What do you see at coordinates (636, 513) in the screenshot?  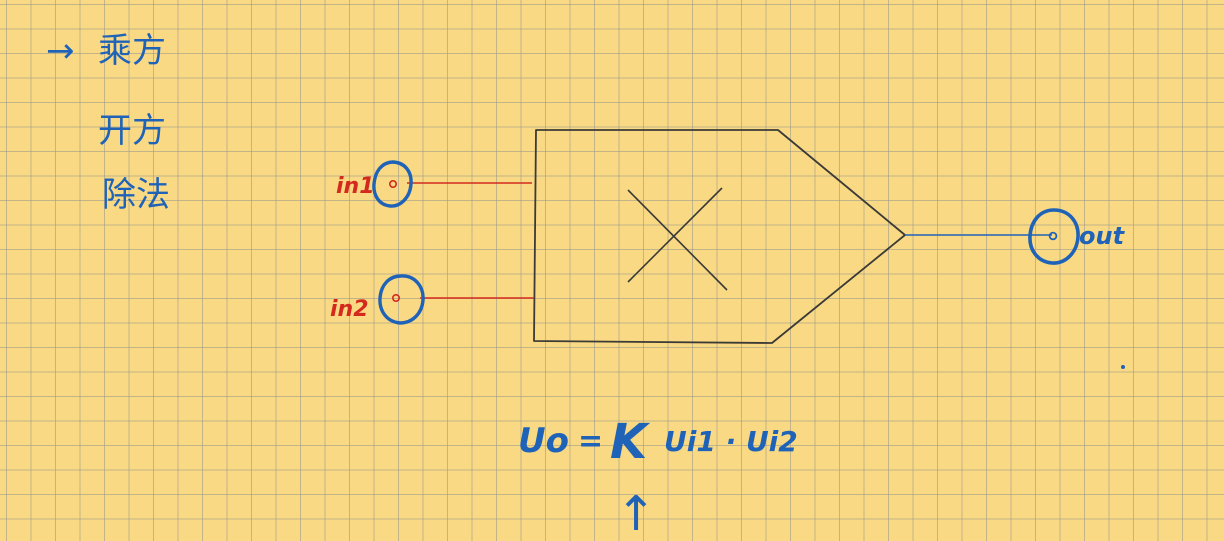 I see `constant-pointer-arrow: ↑` at bounding box center [636, 513].